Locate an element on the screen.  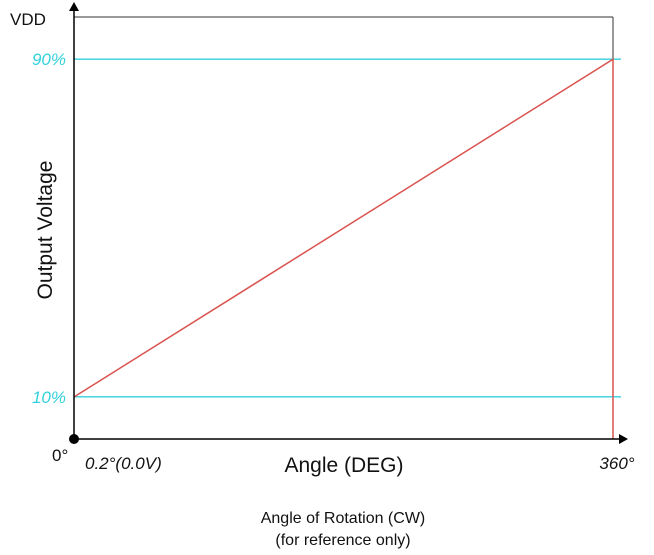
x-tick-label-0: 0.2°(0.0V) is located at coordinates (123, 463).